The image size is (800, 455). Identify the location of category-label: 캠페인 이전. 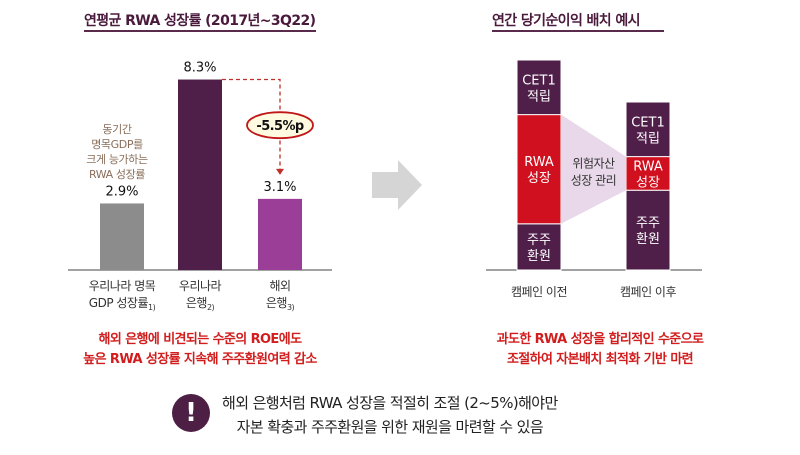
(539, 292).